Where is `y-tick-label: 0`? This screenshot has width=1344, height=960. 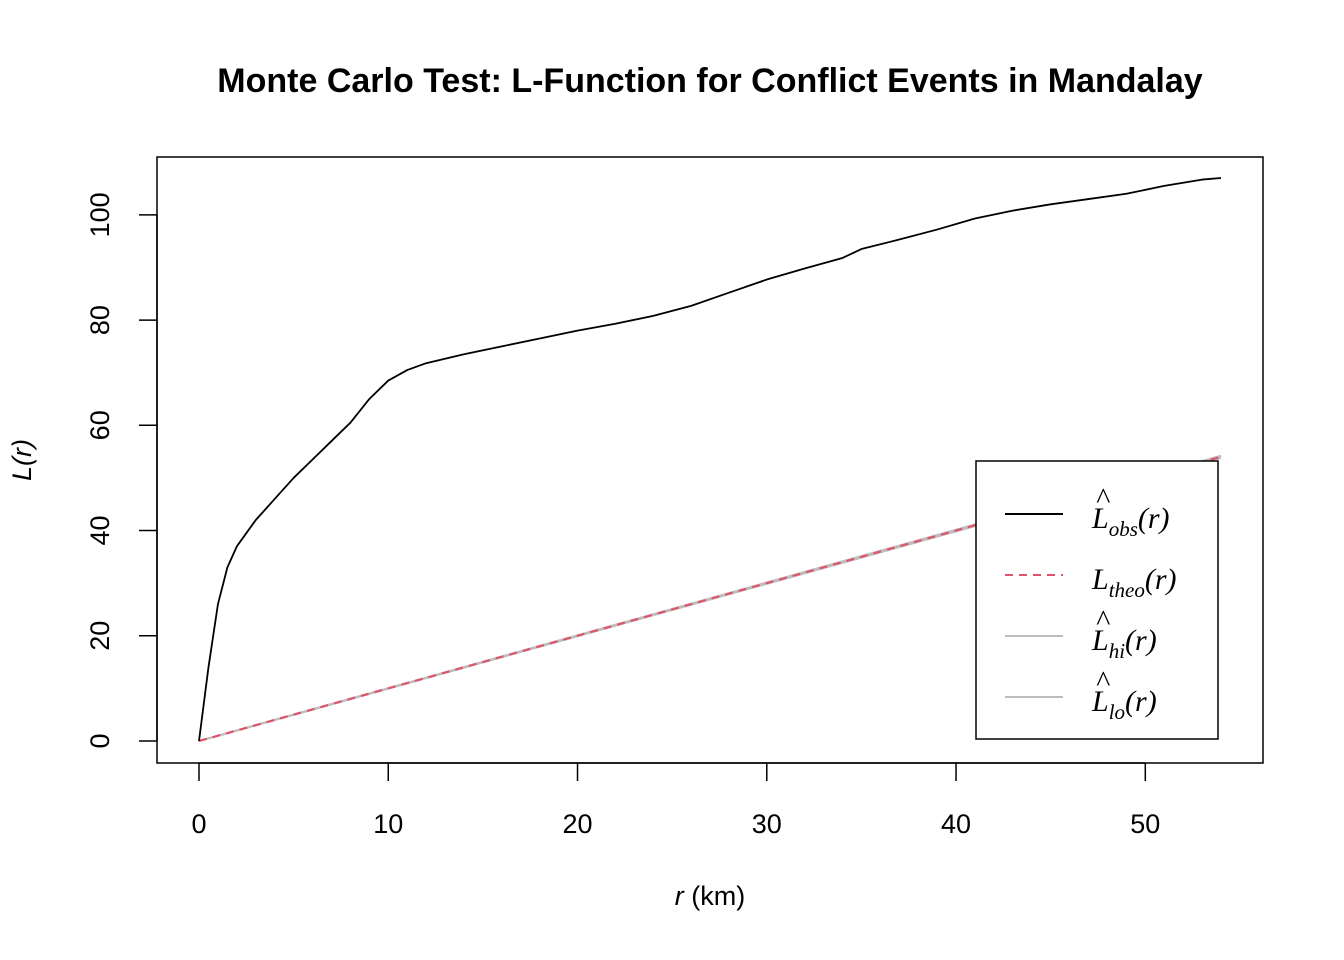
y-tick-label: 0 is located at coordinates (100, 740).